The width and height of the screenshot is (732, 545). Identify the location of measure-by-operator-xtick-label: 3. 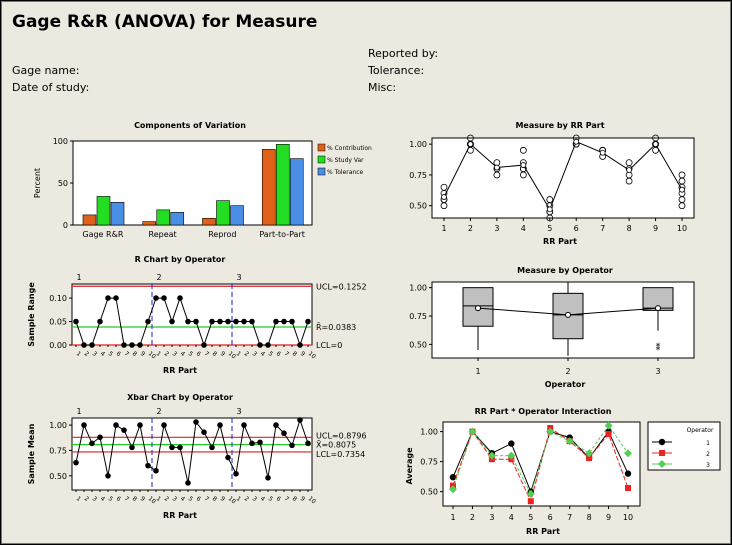
(657, 371).